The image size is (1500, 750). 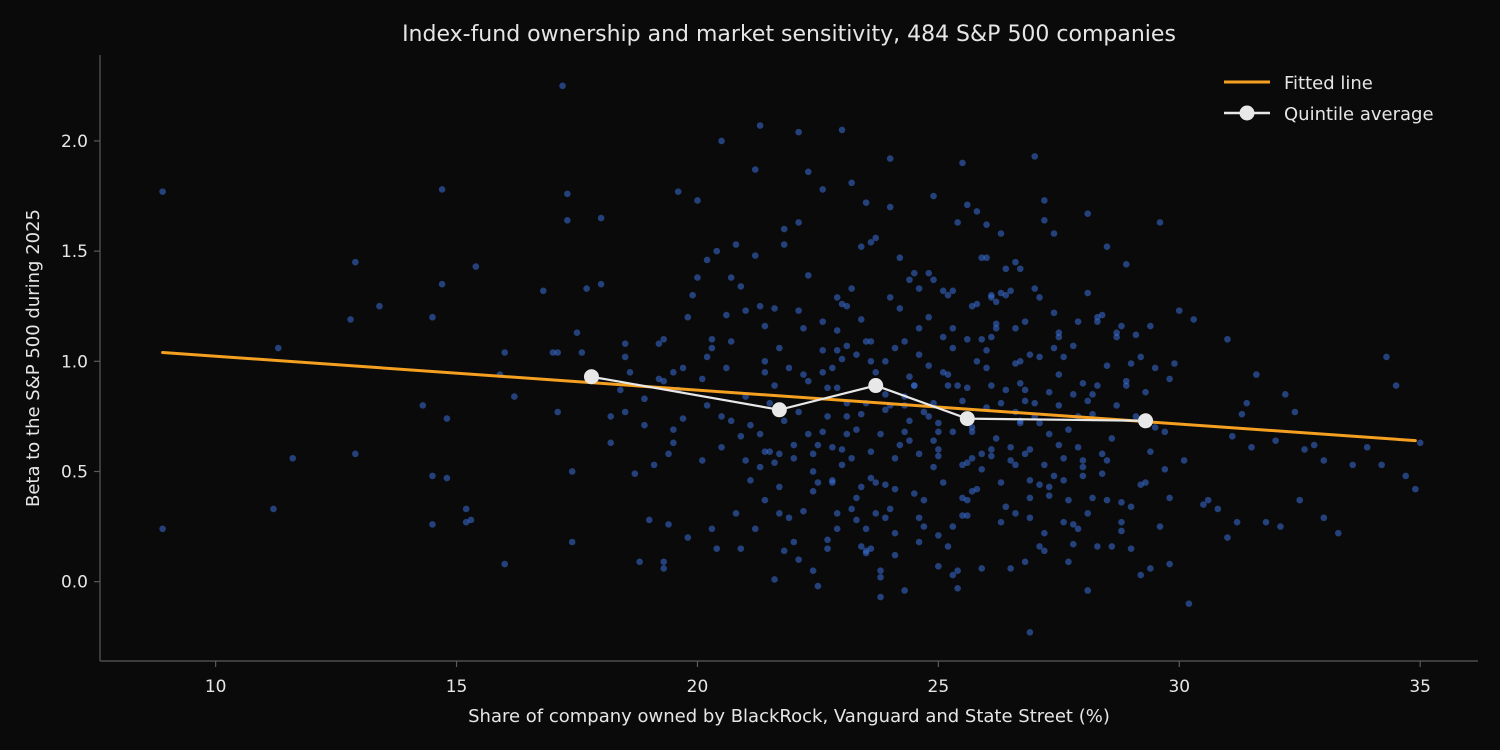 What do you see at coordinates (216, 687) in the screenshot?
I see `x-tick-label: 10` at bounding box center [216, 687].